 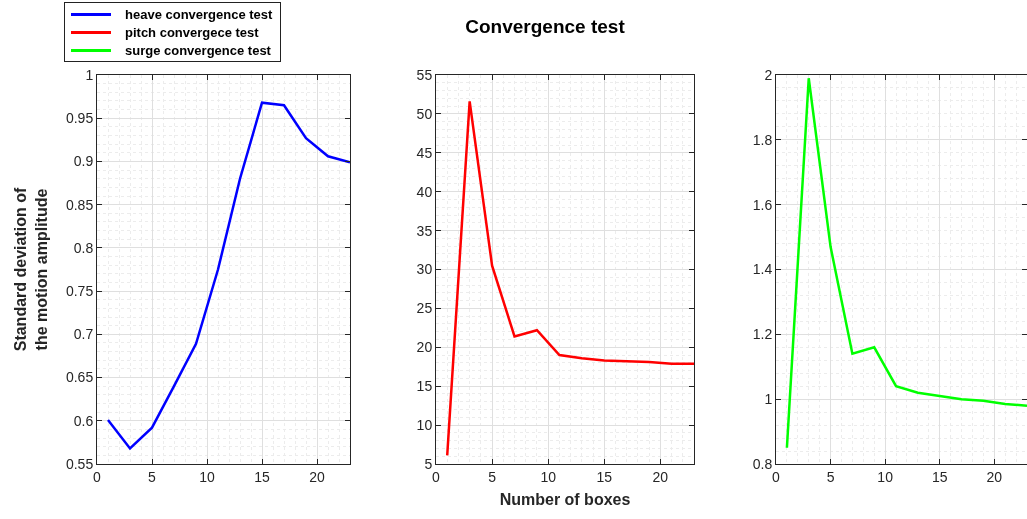 I want to click on legend-label: surge convergence test, so click(x=198, y=50).